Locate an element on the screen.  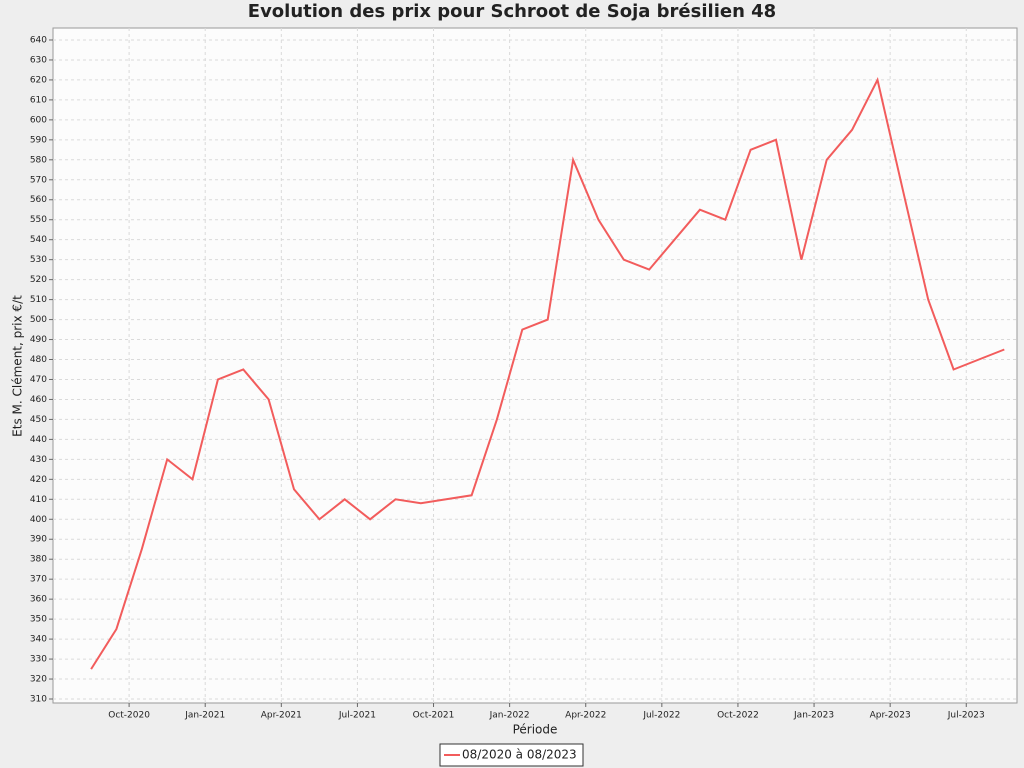
x-tick-label: Jul-2021 is located at coordinates (357, 716).